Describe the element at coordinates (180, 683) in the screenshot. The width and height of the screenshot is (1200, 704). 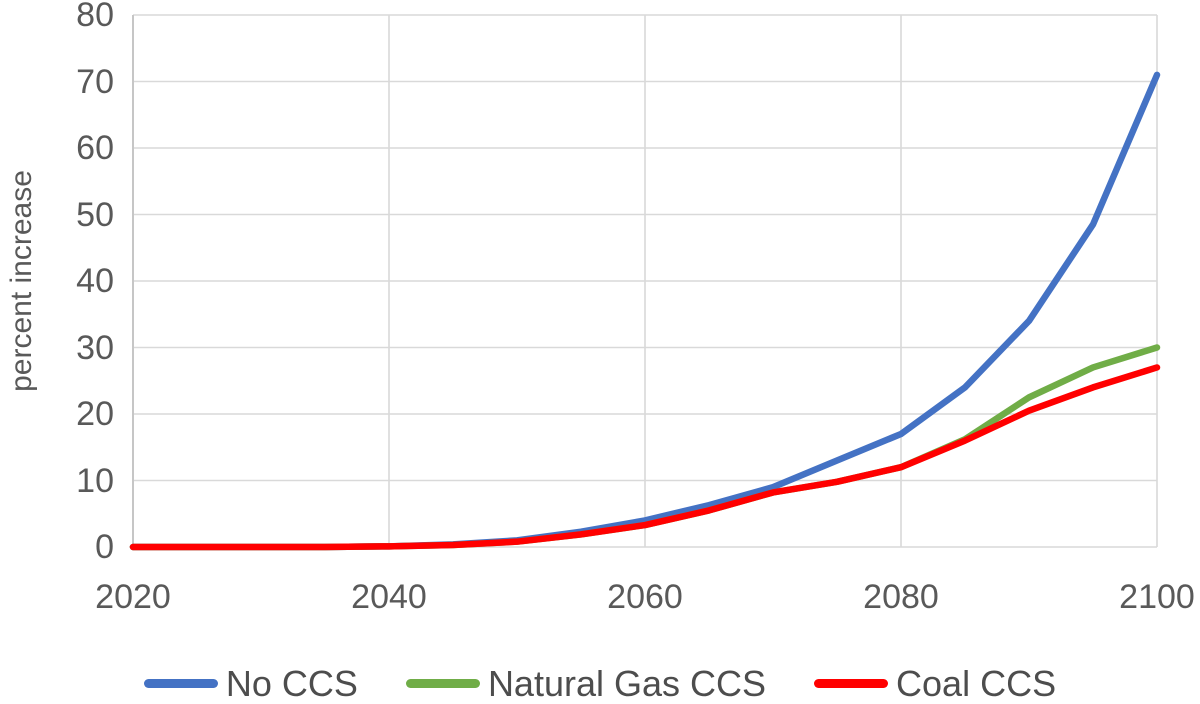
I see `legend-swatch-no-ccs` at that location.